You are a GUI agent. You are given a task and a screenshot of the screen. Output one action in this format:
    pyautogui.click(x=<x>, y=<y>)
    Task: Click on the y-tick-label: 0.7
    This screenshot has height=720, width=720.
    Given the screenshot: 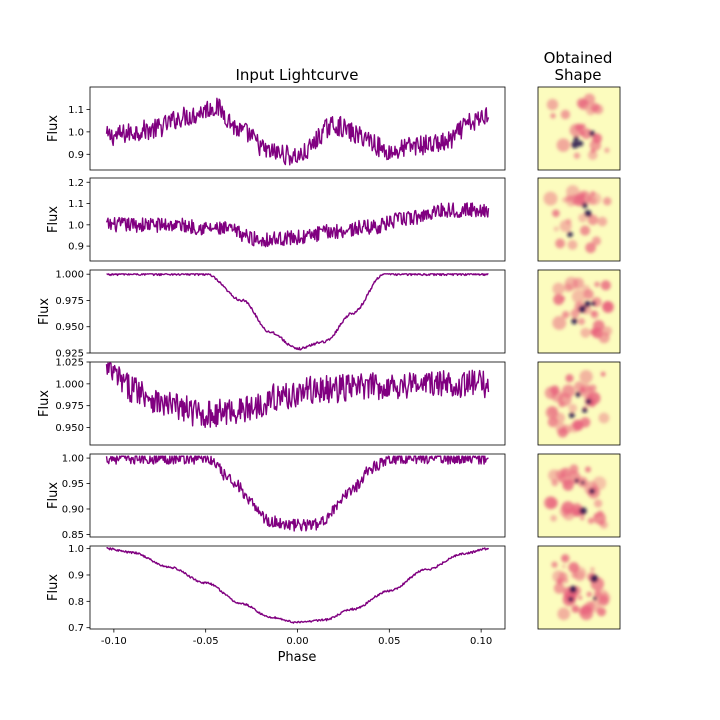 What is the action you would take?
    pyautogui.click(x=76, y=628)
    